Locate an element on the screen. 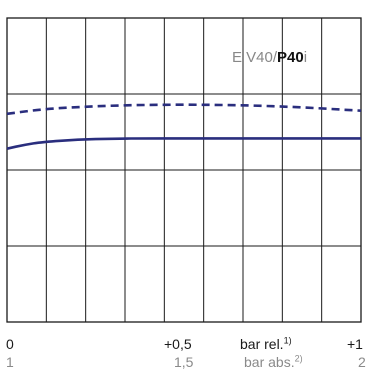 This screenshot has width=368, height=378. x-axis-abs-footnote: 2) is located at coordinates (298, 358).